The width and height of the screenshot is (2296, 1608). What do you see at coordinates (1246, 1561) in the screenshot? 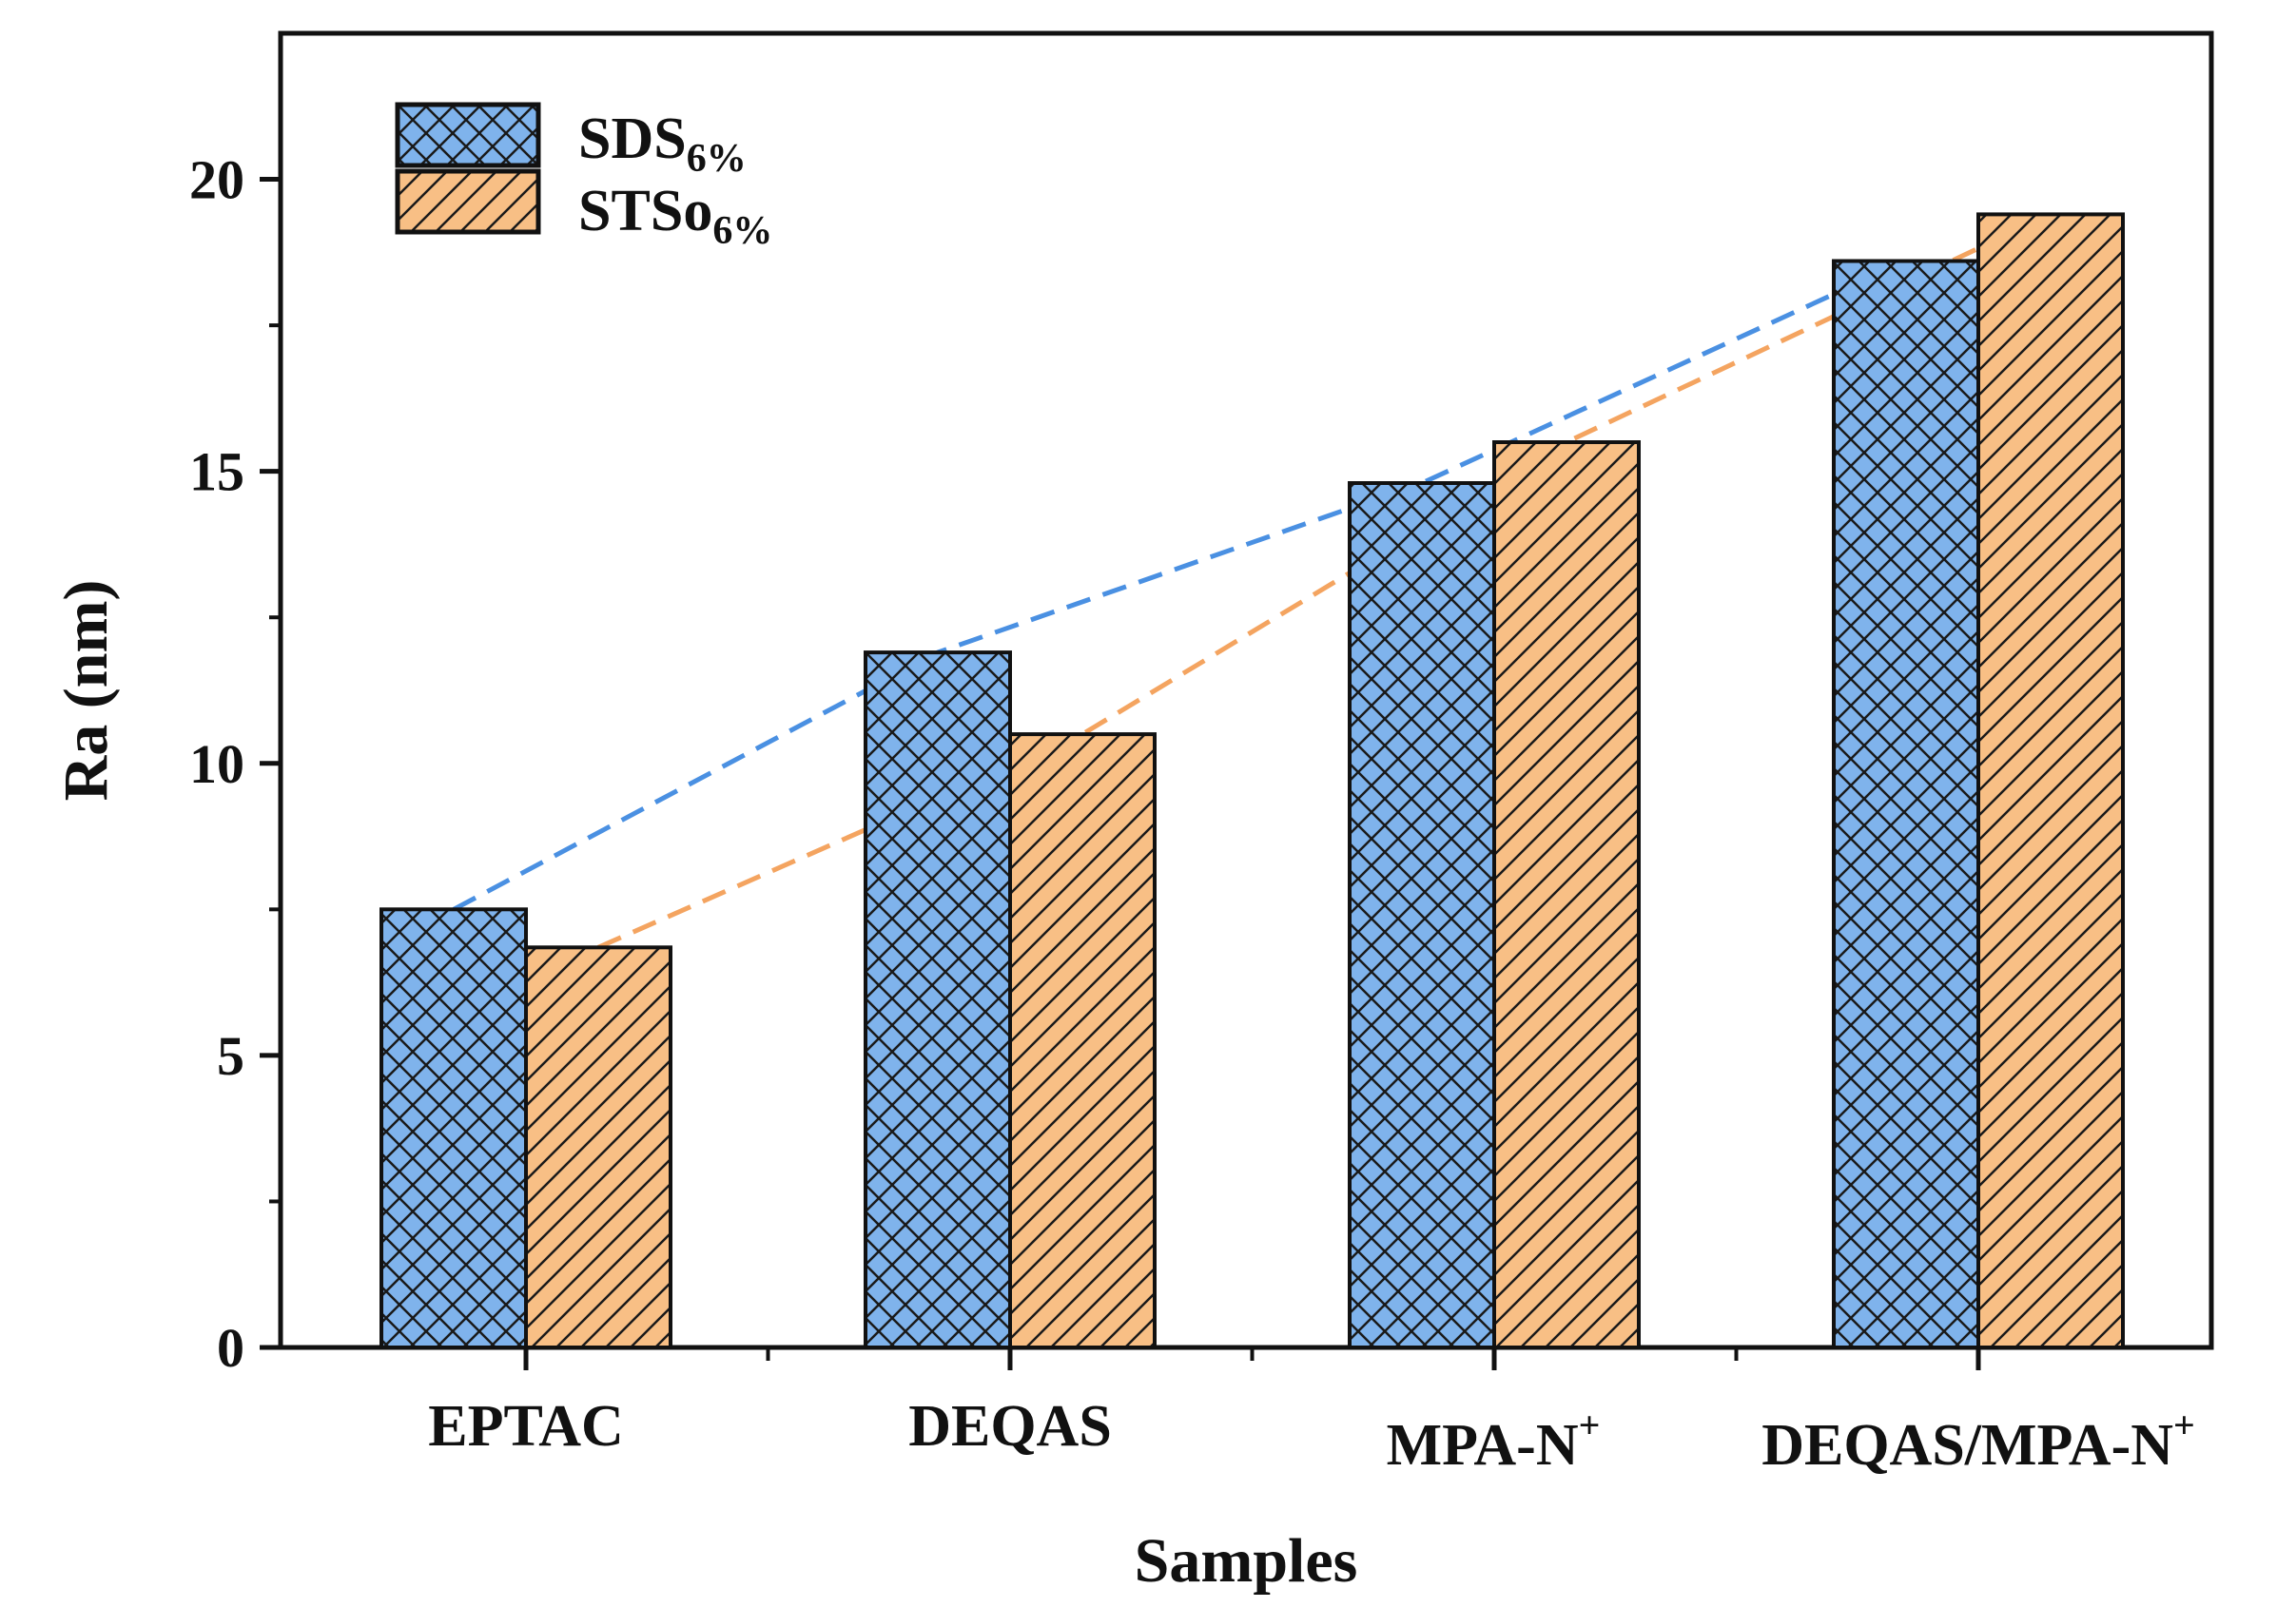
I see `x-axis-title: Samples` at bounding box center [1246, 1561].